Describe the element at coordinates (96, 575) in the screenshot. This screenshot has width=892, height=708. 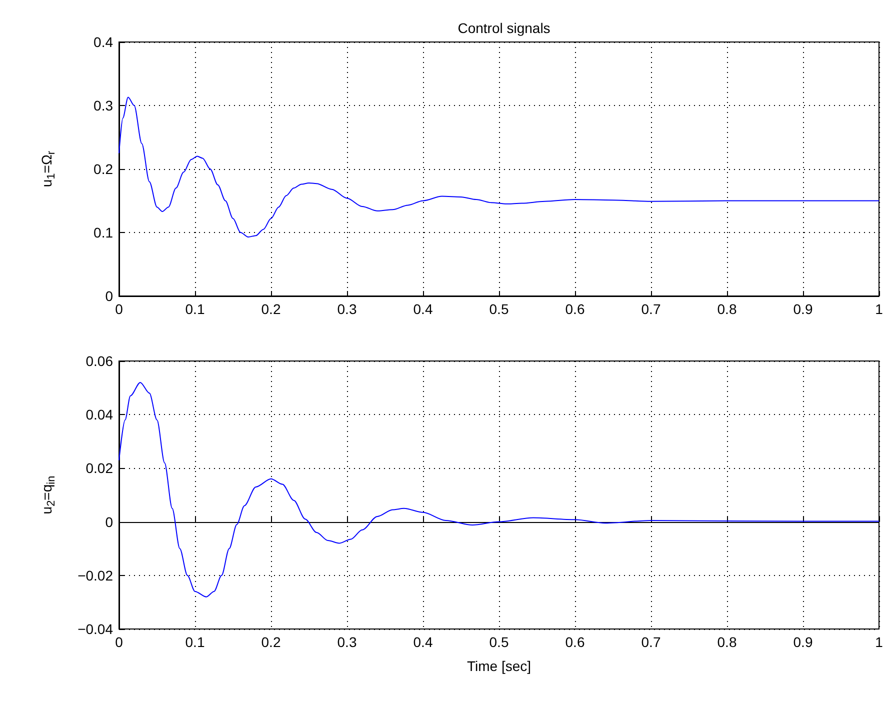
I see `y-tick-label: −0.02` at that location.